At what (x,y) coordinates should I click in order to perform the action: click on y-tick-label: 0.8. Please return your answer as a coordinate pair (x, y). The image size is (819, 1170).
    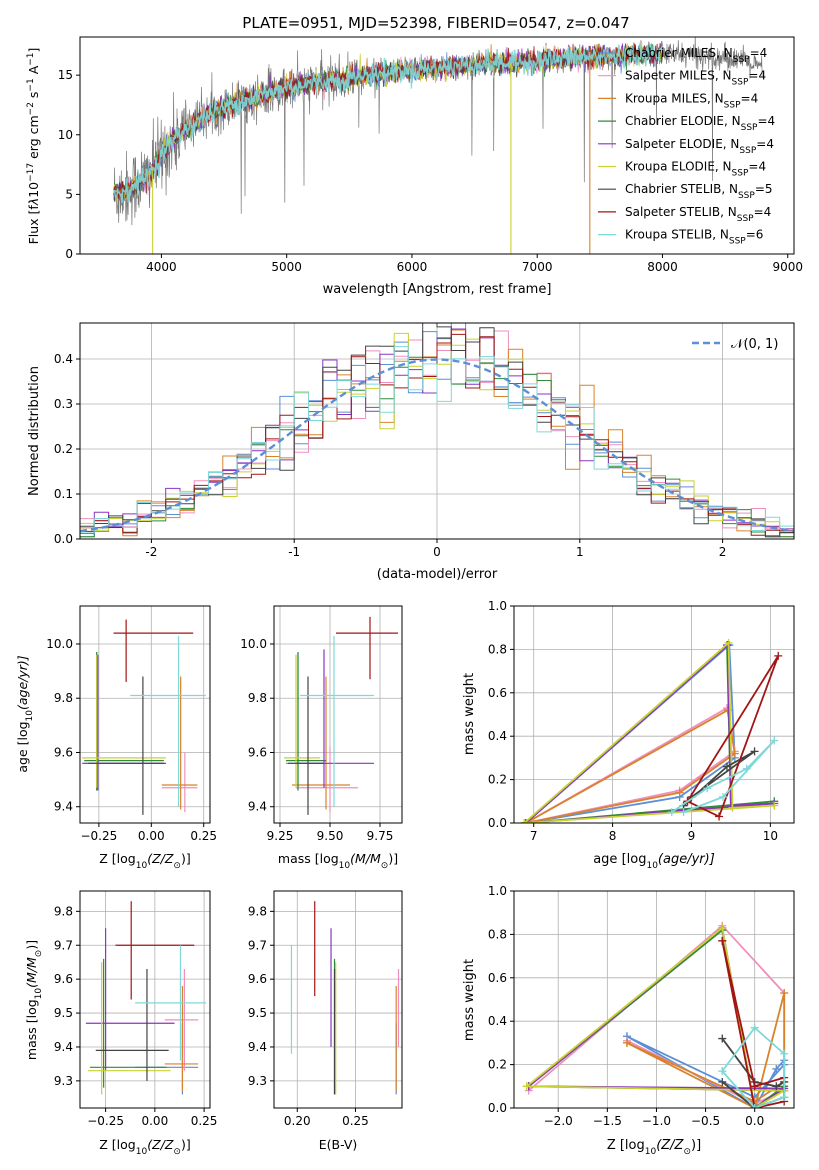
    Looking at the image, I should click on (497, 934).